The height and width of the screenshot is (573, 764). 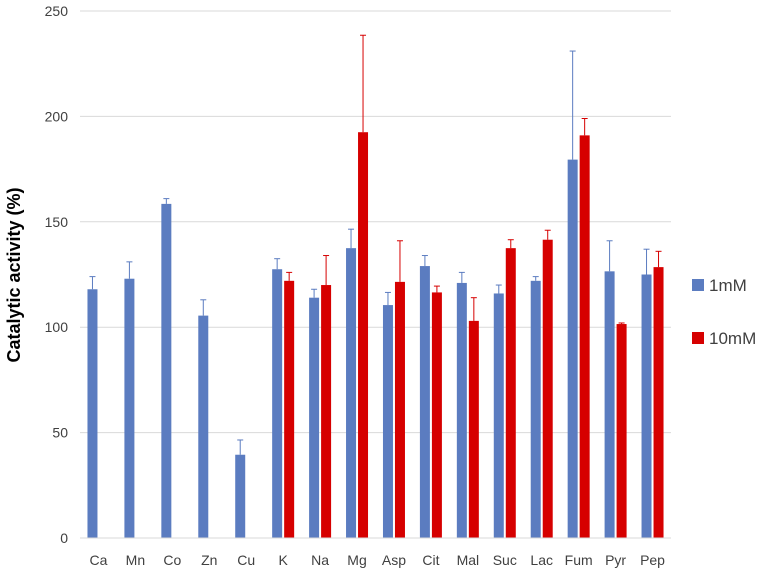 I want to click on y-tick-label: 50, so click(x=60, y=433).